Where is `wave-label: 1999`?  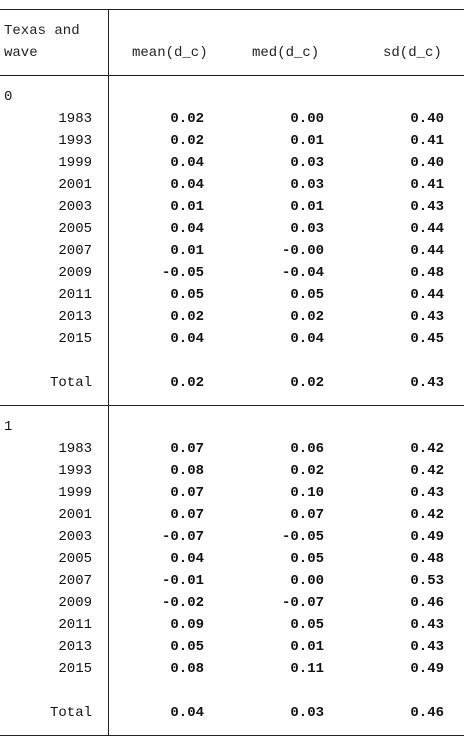
wave-label: 1999 is located at coordinates (75, 163).